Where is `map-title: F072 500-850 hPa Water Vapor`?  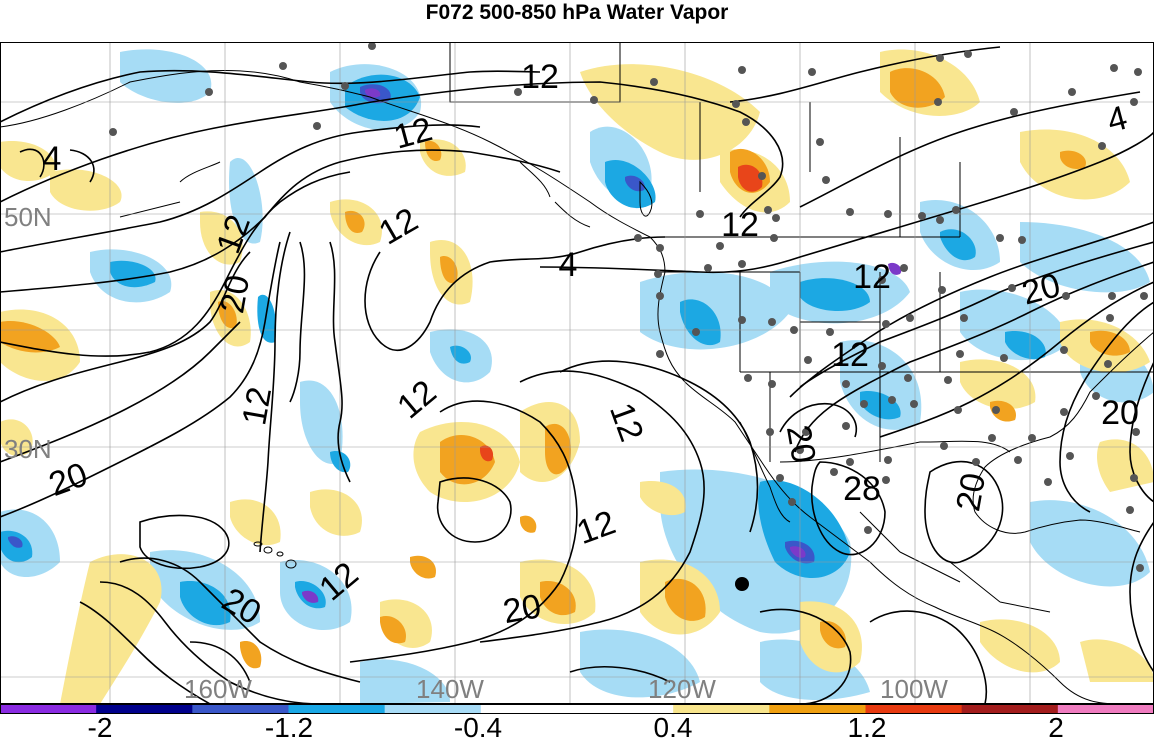
map-title: F072 500-850 hPa Water Vapor is located at coordinates (577, 12).